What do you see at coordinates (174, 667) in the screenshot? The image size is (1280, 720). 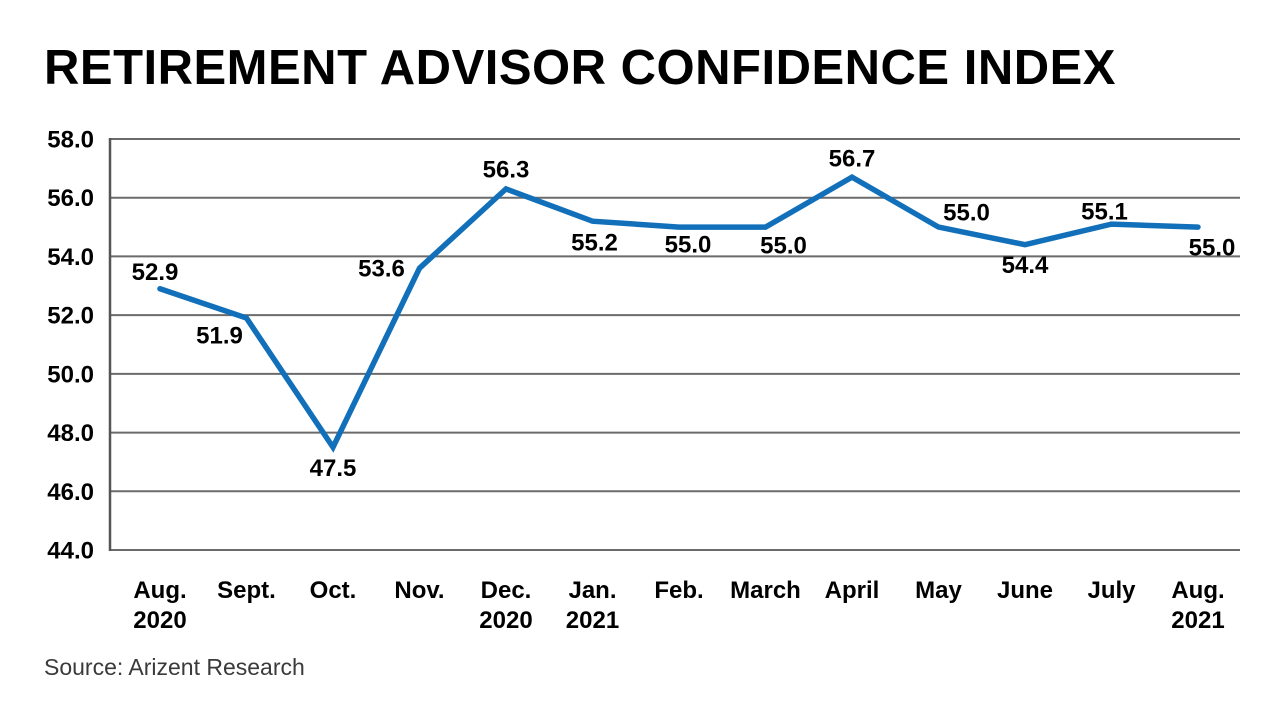 I see `source-note: Source: Arizent Research` at bounding box center [174, 667].